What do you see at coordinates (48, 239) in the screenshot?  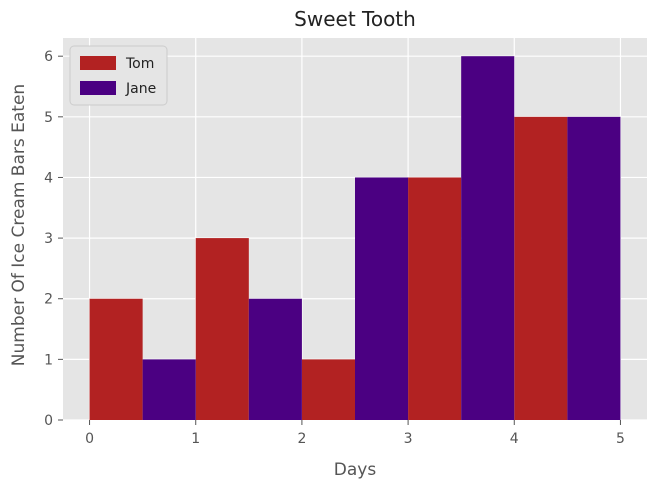 I see `y-tick-label: 3` at bounding box center [48, 239].